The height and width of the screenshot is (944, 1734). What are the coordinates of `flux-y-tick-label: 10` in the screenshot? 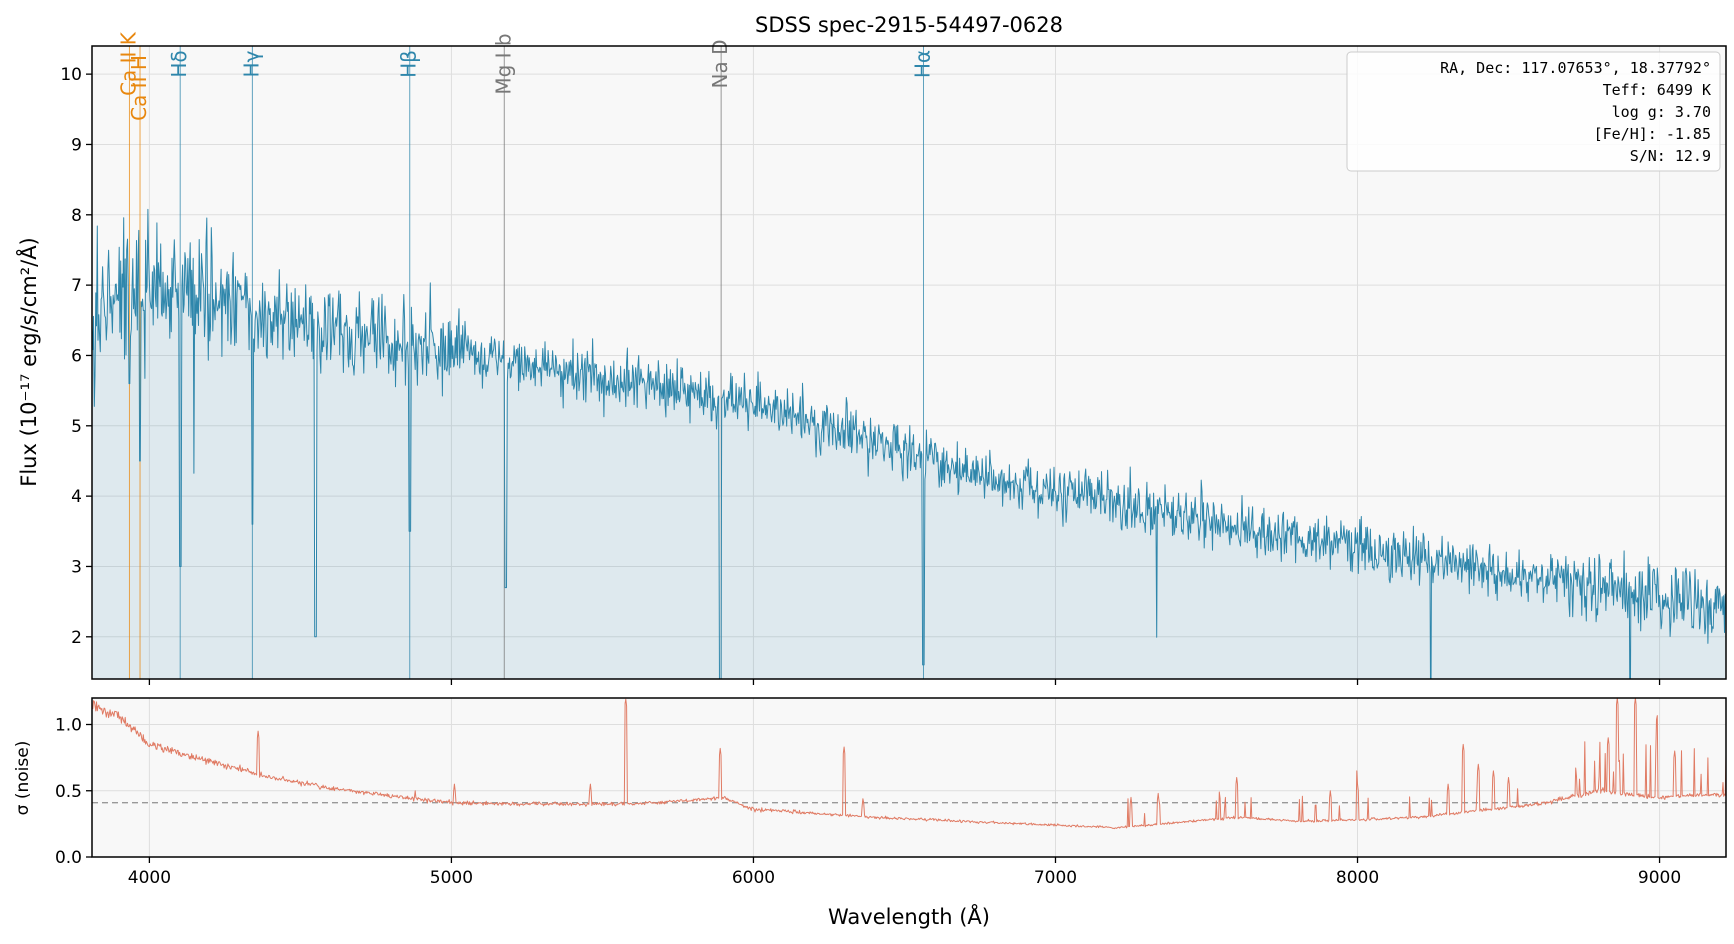 It's located at (71, 75).